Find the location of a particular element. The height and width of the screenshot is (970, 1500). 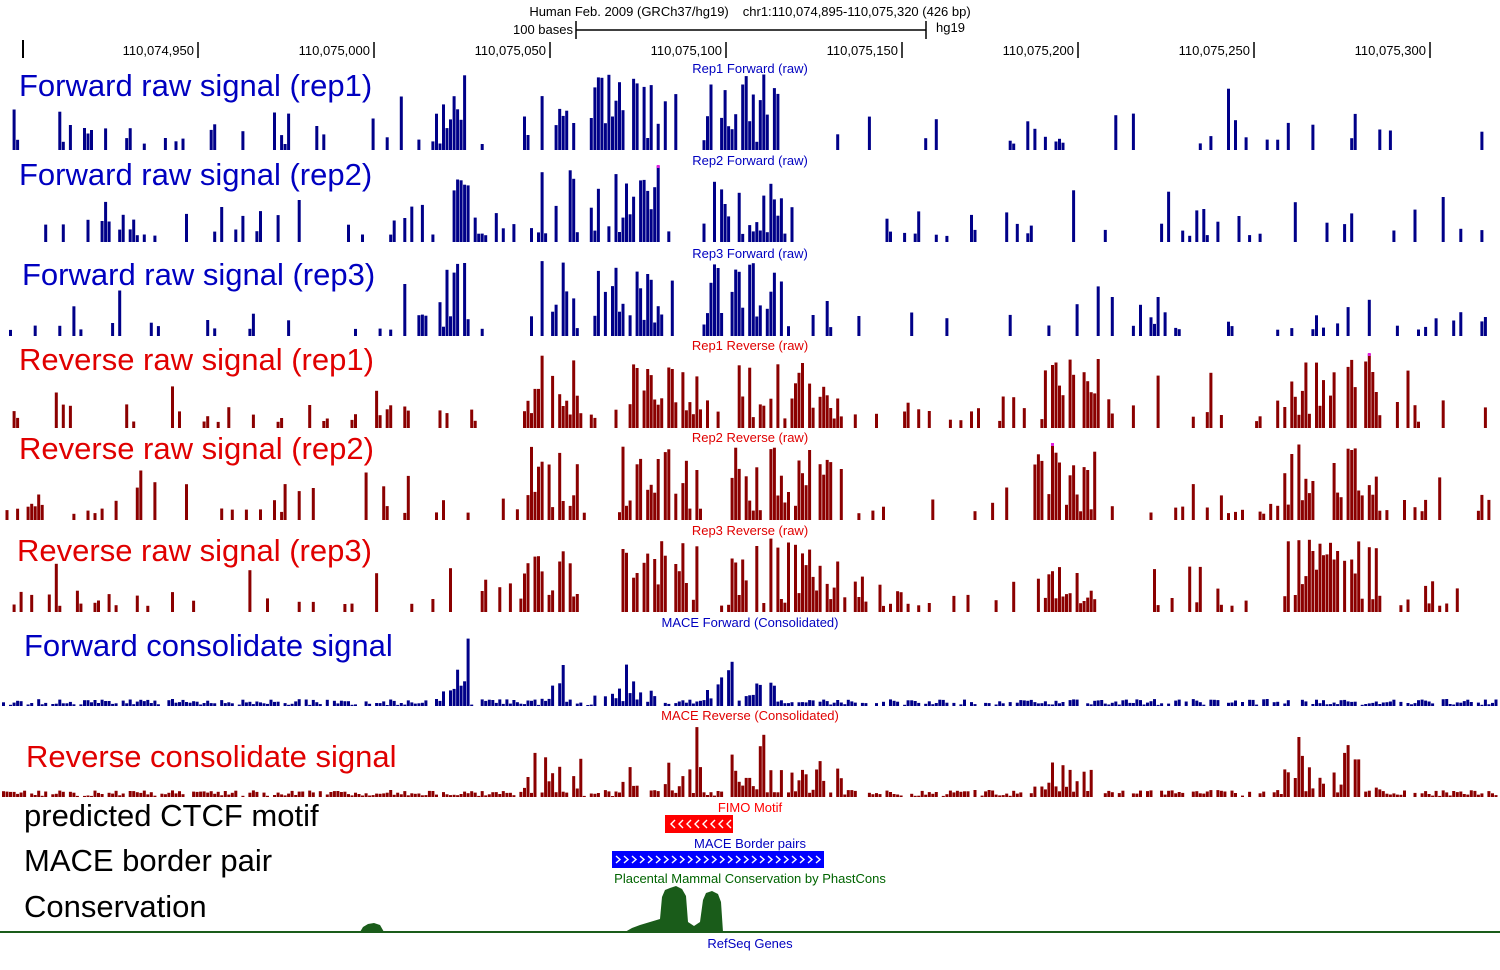

ctcf-motif-feature is located at coordinates (699, 824).